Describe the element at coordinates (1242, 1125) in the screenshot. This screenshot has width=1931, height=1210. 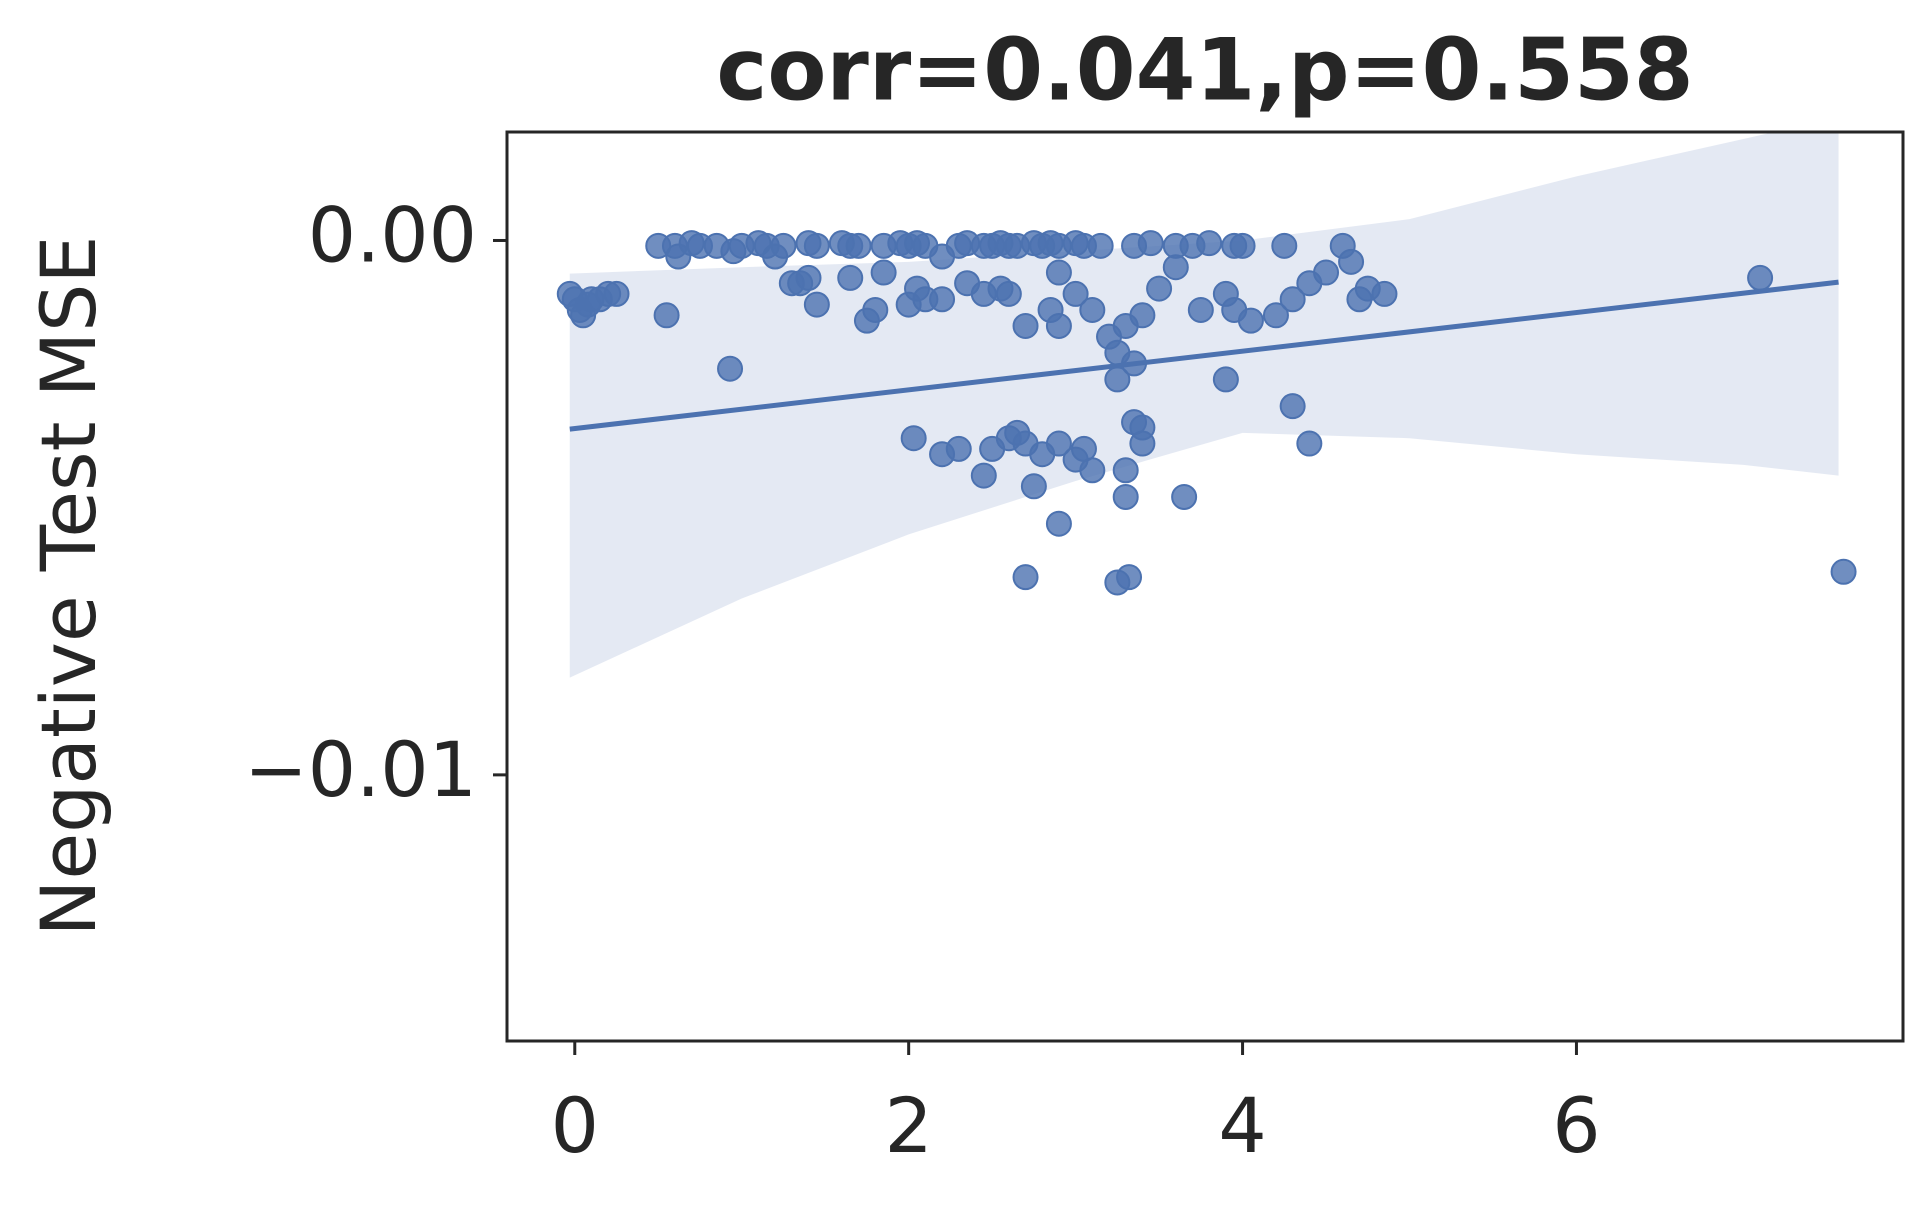
I see `x-tick-label: 4` at that location.